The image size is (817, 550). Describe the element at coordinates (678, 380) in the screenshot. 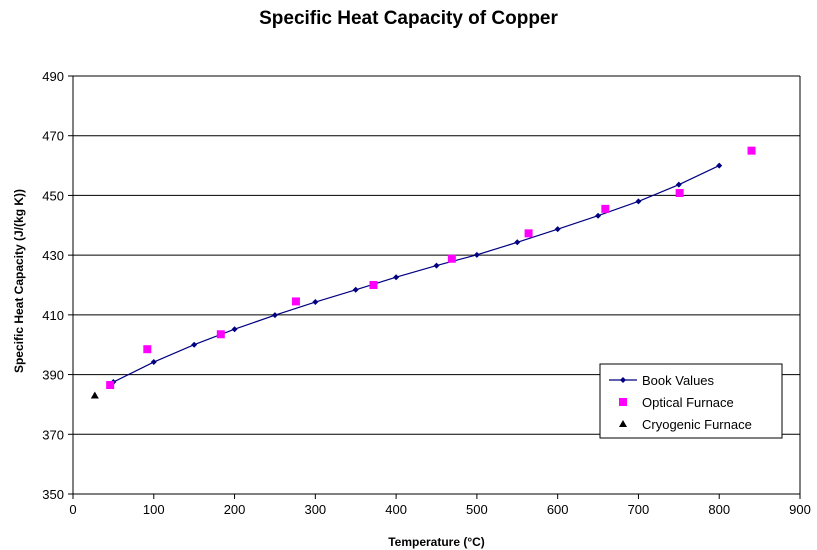

I see `legend-label: Book Values` at that location.